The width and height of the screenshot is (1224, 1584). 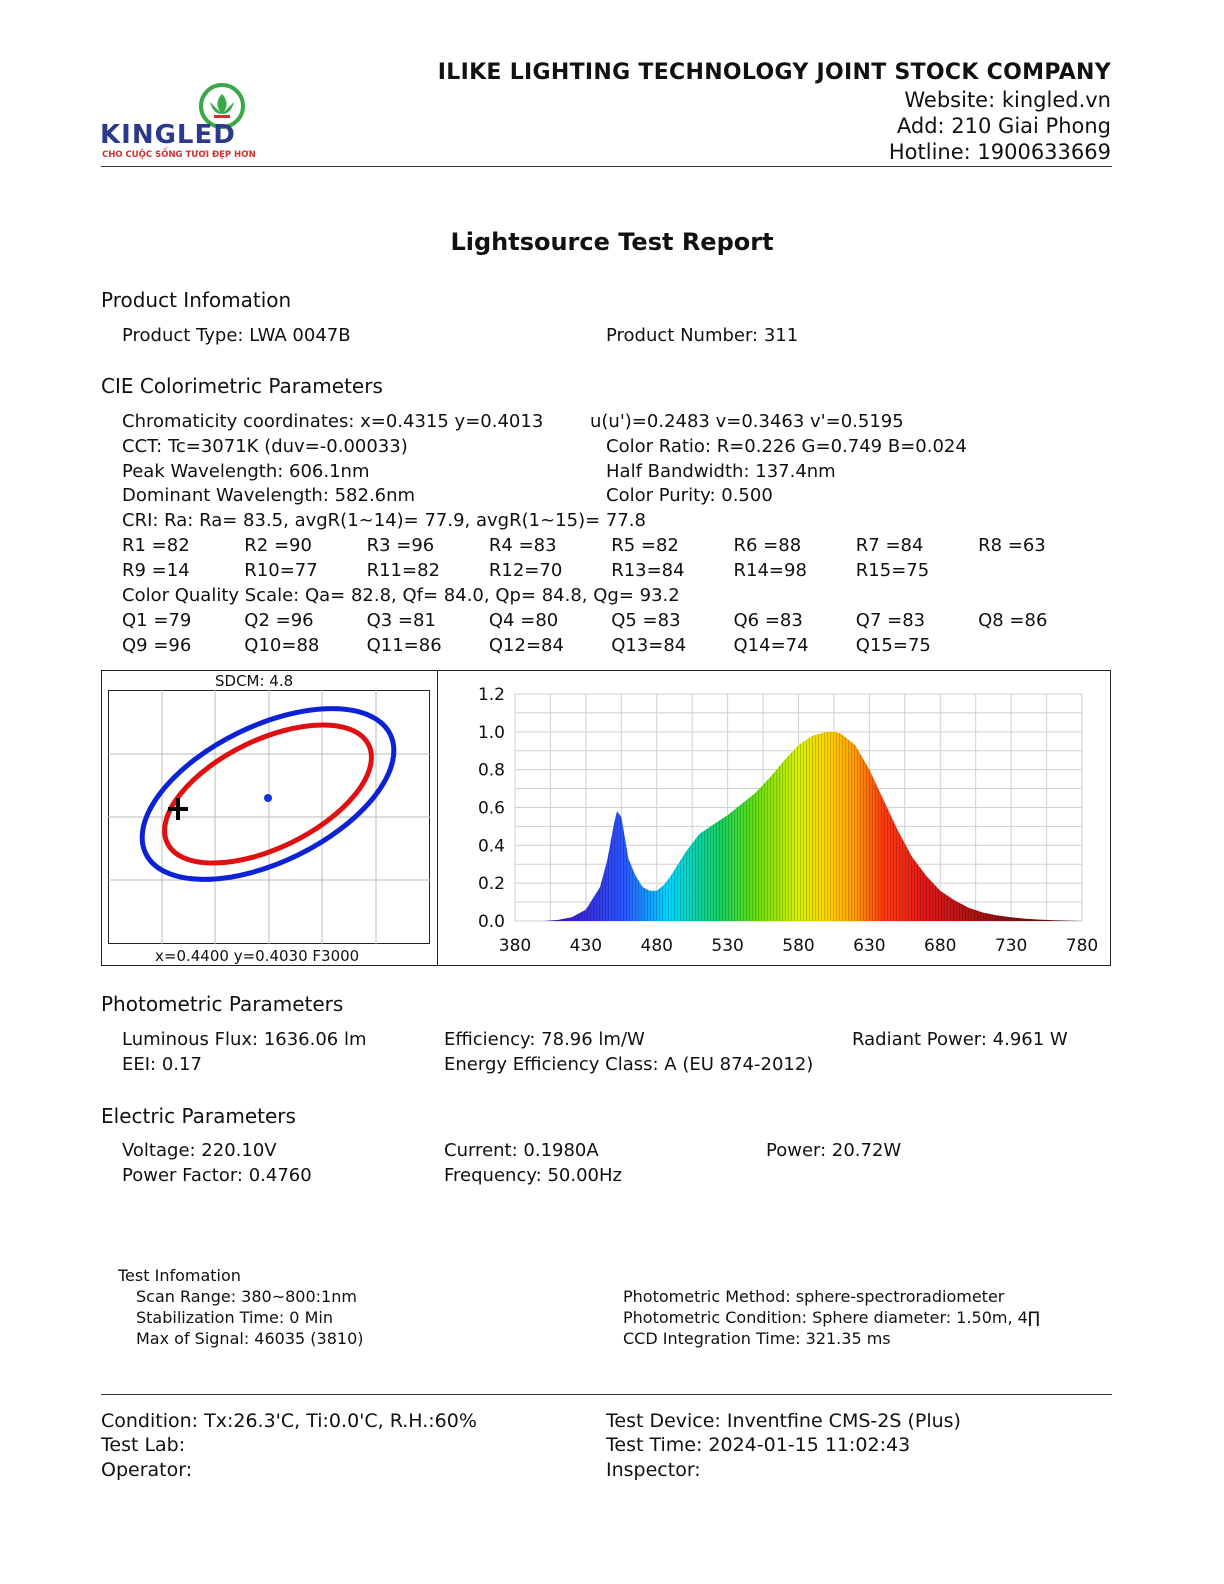 I want to click on r-value: R12=70, so click(x=525, y=570).